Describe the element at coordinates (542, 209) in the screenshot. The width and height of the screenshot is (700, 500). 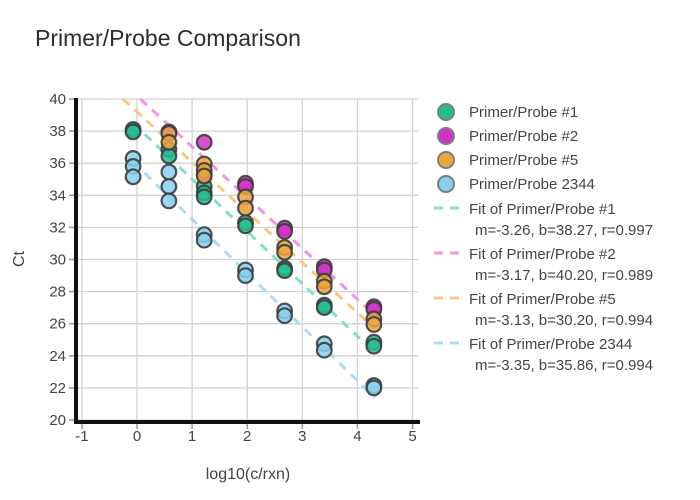
I see `legend-fit-label: Fit of Primer/Probe #1` at that location.